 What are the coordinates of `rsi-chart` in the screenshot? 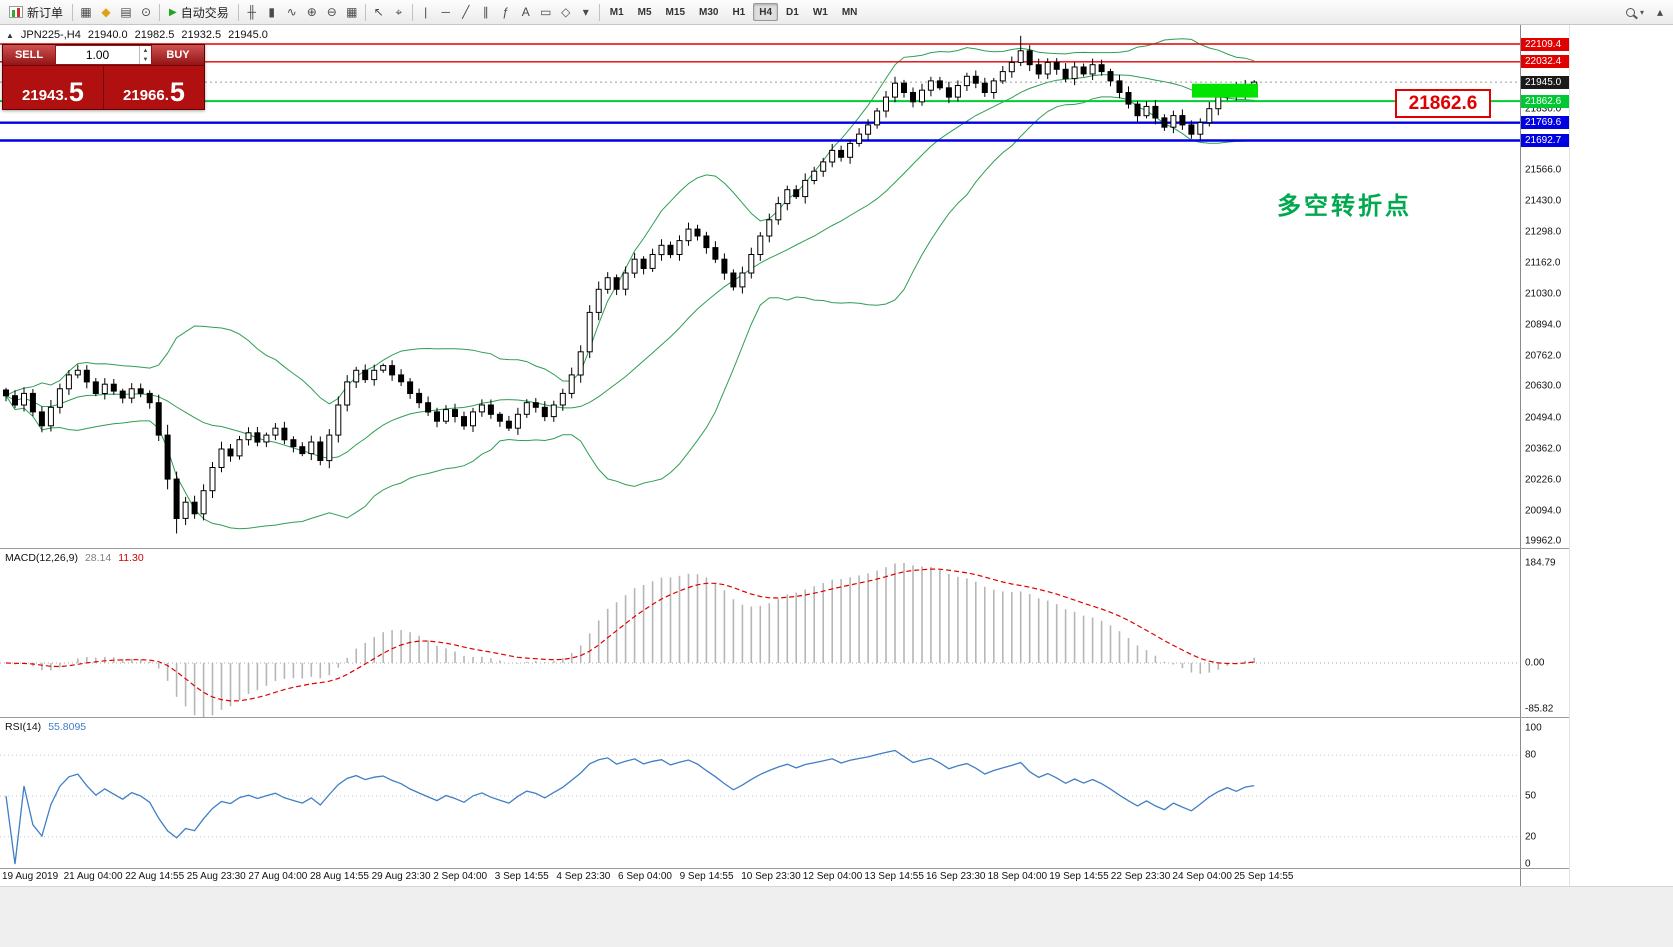 It's located at (760, 793).